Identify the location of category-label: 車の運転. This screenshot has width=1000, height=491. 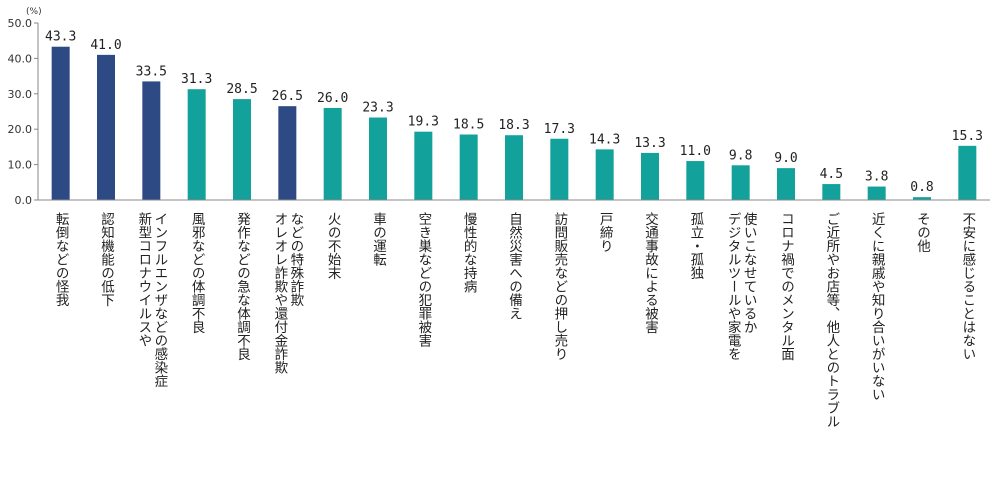
(378, 239).